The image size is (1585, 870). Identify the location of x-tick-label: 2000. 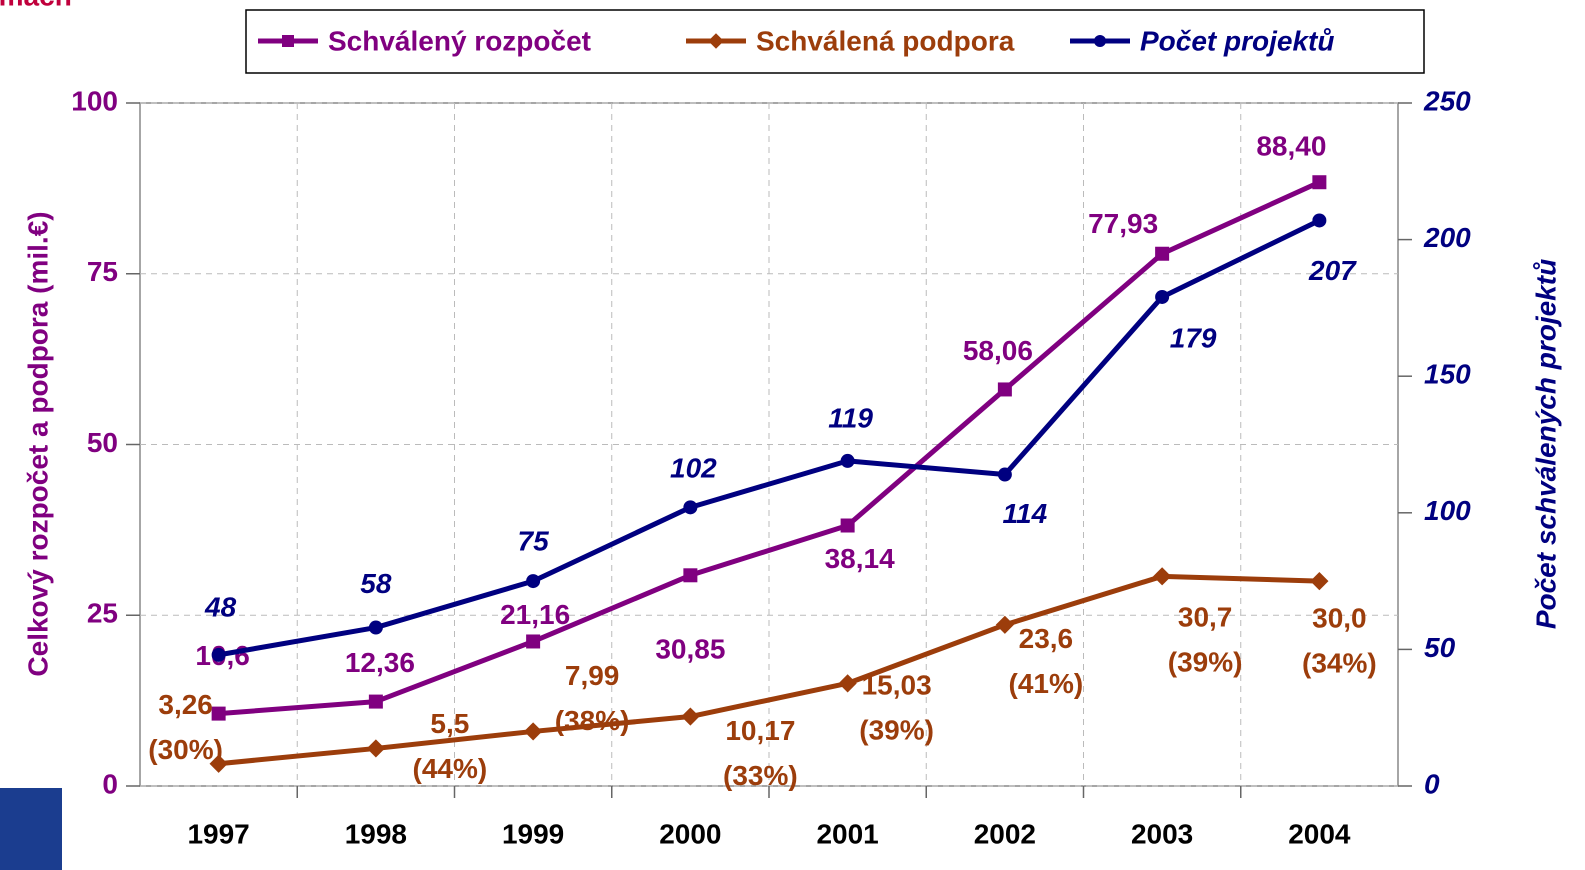
(690, 833).